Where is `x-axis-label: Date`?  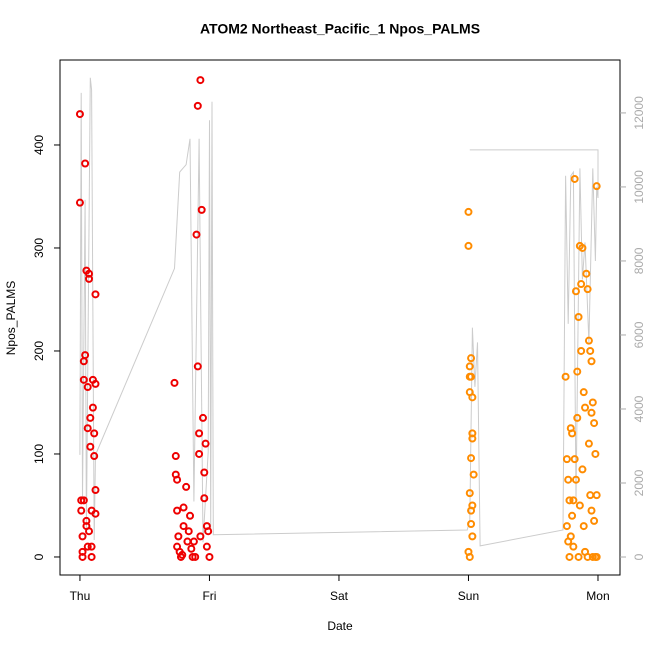
x-axis-label: Date is located at coordinates (340, 626).